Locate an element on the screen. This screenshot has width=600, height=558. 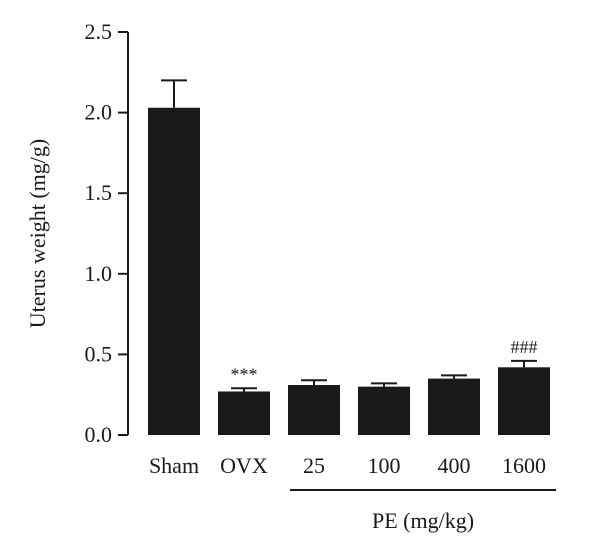
x-tick-label: 25 is located at coordinates (314, 465).